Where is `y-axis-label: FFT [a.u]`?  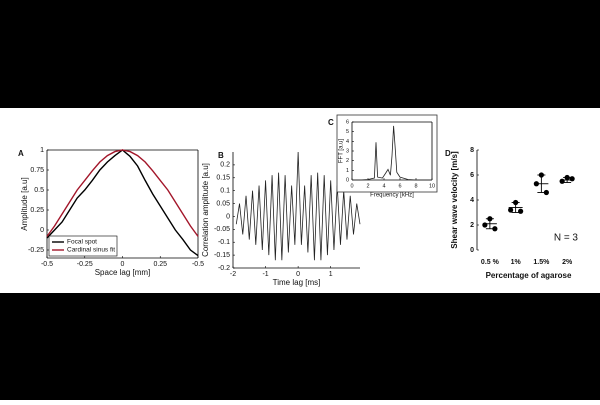
y-axis-label: FFT [a.u] is located at coordinates (342, 151).